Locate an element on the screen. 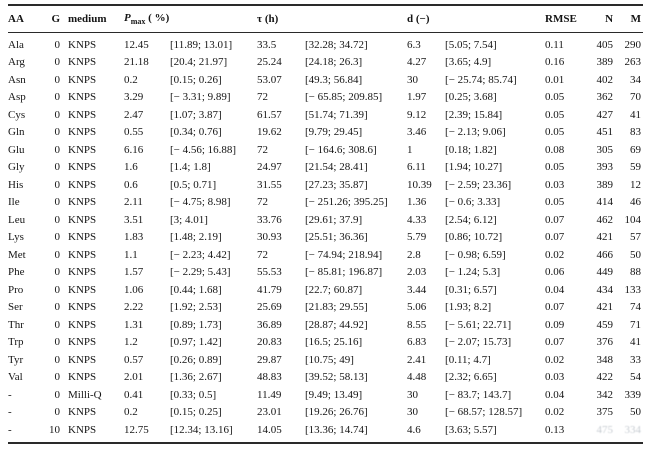 The image size is (651, 450). cell-rmse: 0.08 is located at coordinates (555, 149).